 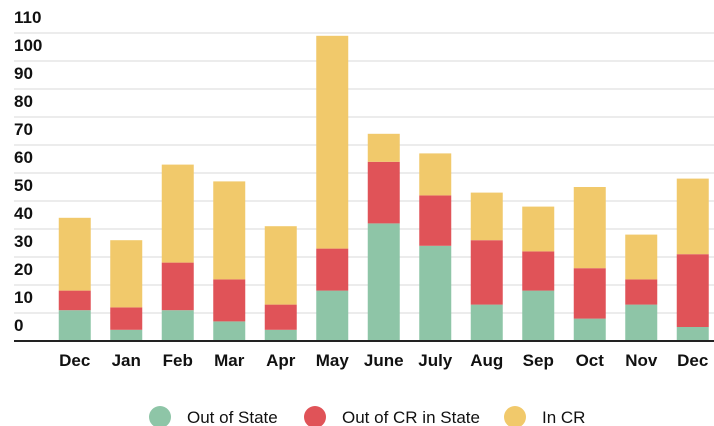 I want to click on legend-label: Out of CR in State, so click(x=411, y=417).